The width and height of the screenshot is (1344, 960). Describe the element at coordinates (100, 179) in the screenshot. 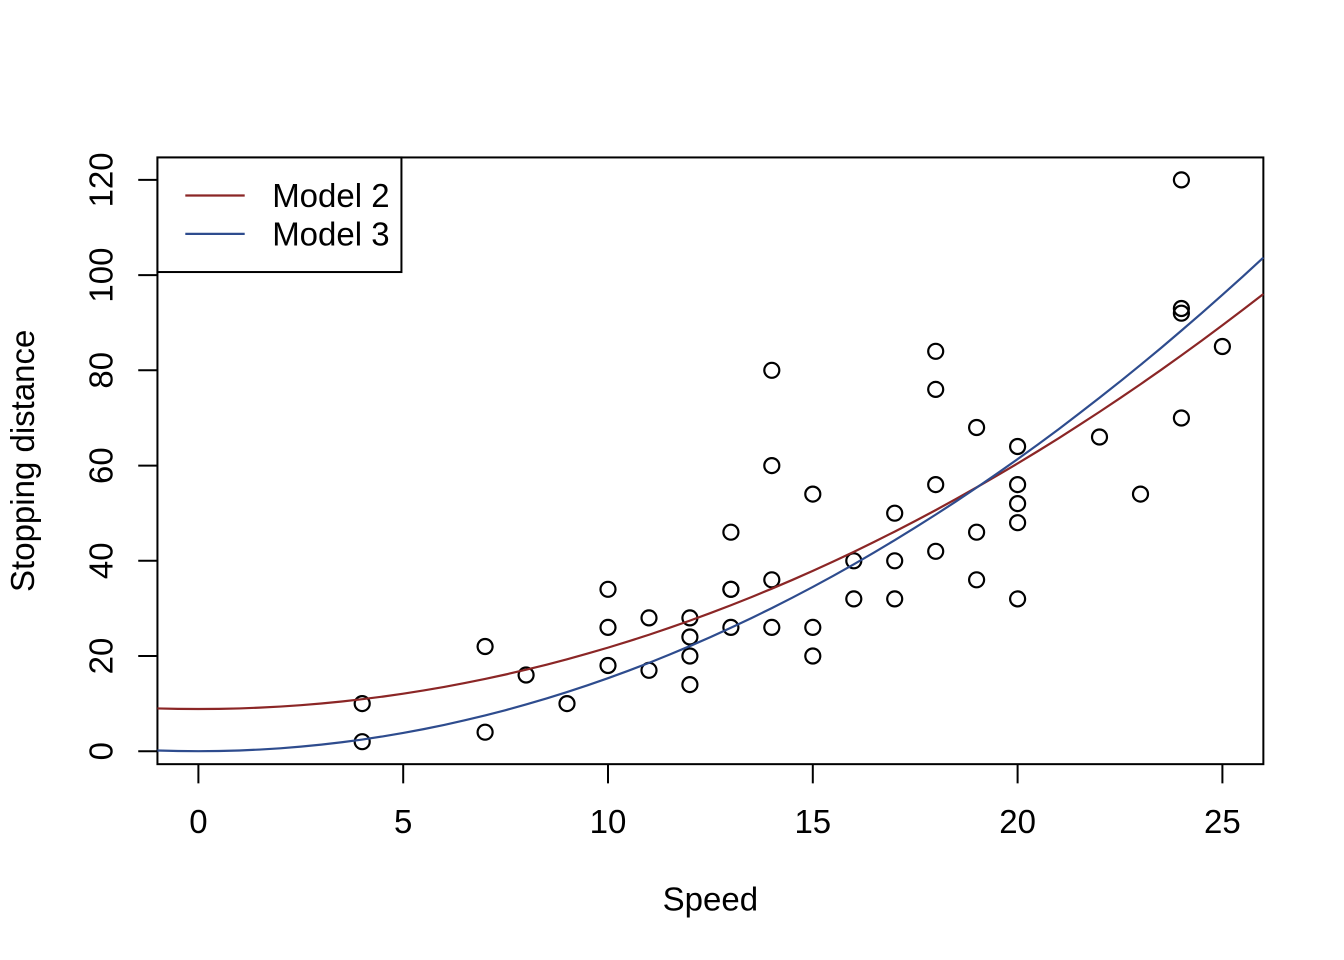

I see `svg-text: 120` at that location.